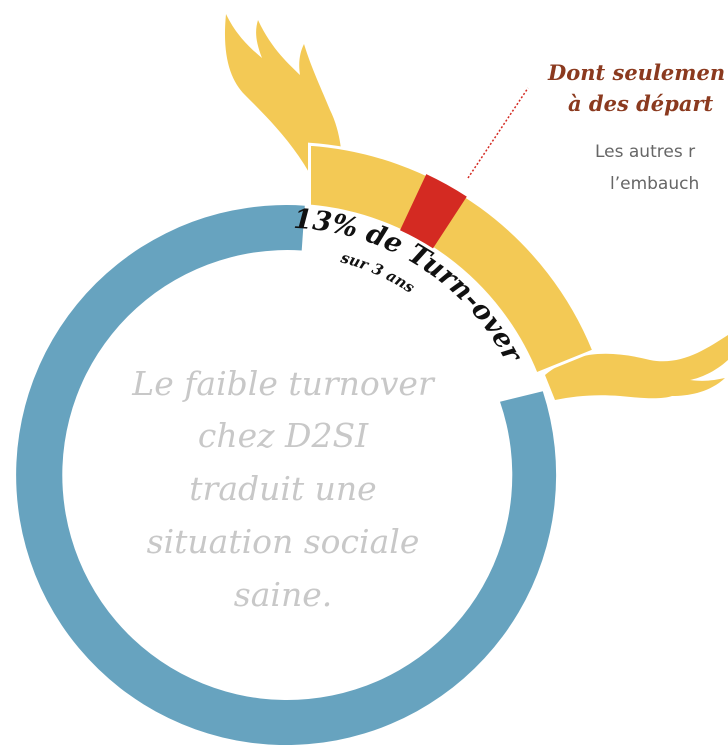  Describe the element at coordinates (283, 594) in the screenshot. I see `center-line: saine.` at that location.